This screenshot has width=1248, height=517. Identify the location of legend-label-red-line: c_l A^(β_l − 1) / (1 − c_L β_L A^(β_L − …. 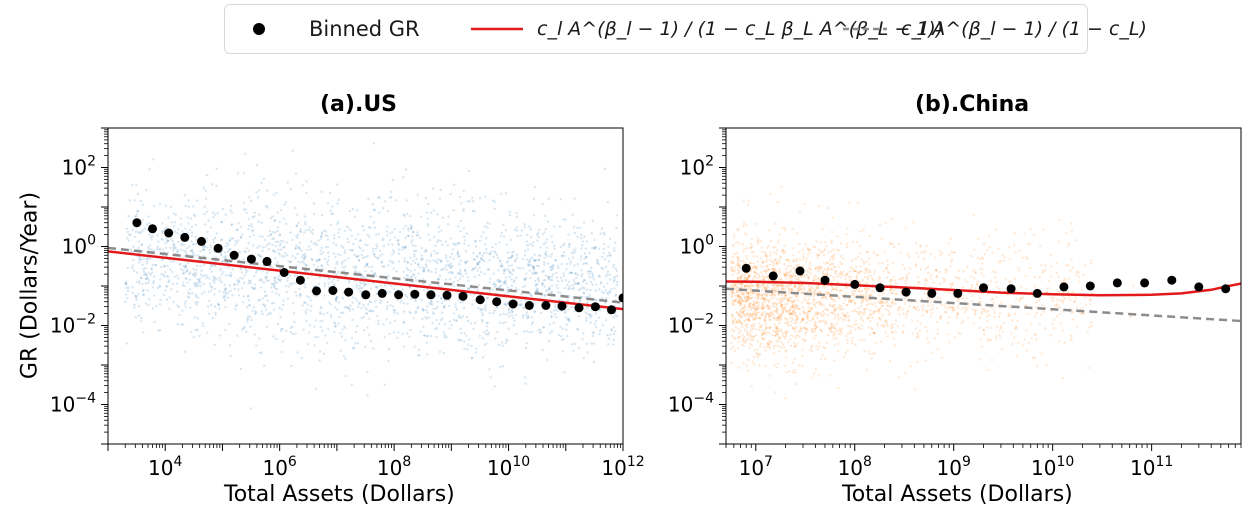
(740, 29).